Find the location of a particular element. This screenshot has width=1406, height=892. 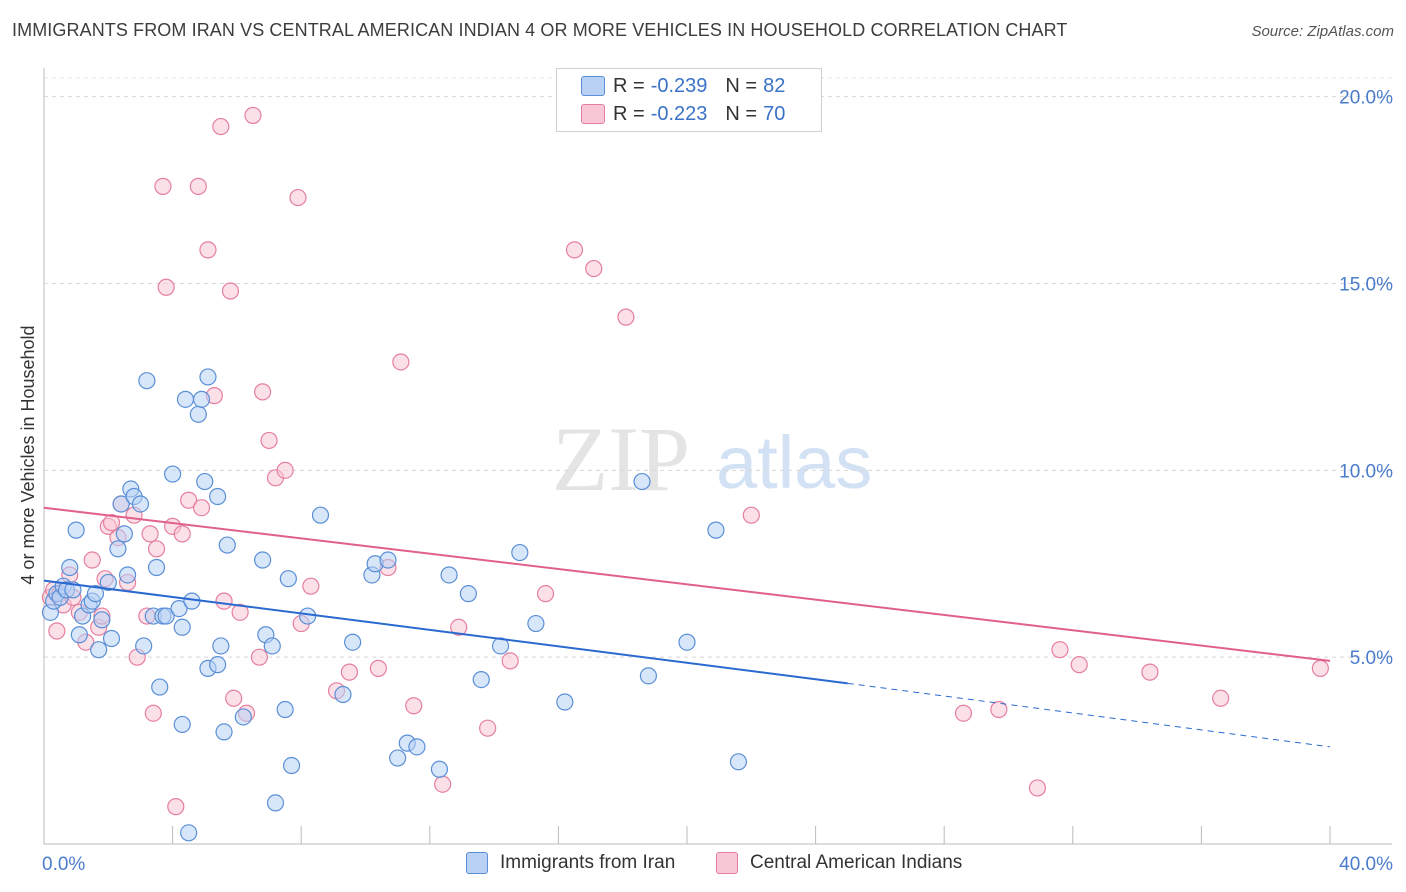

legend-row-central-american: R = -0.223 N = 70 is located at coordinates (683, 114).